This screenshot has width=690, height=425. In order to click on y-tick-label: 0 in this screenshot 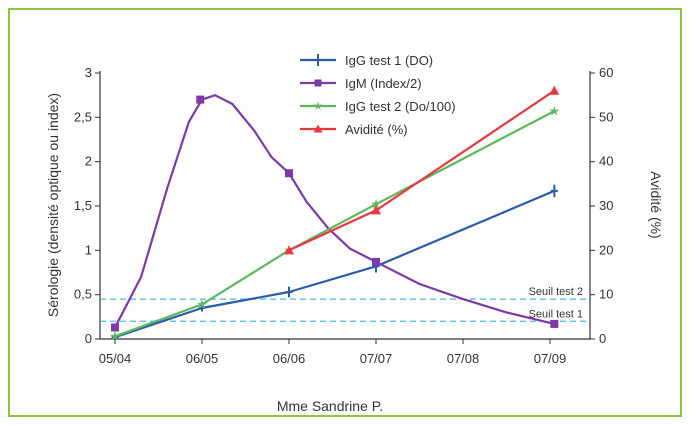, I will do `click(88, 338)`.